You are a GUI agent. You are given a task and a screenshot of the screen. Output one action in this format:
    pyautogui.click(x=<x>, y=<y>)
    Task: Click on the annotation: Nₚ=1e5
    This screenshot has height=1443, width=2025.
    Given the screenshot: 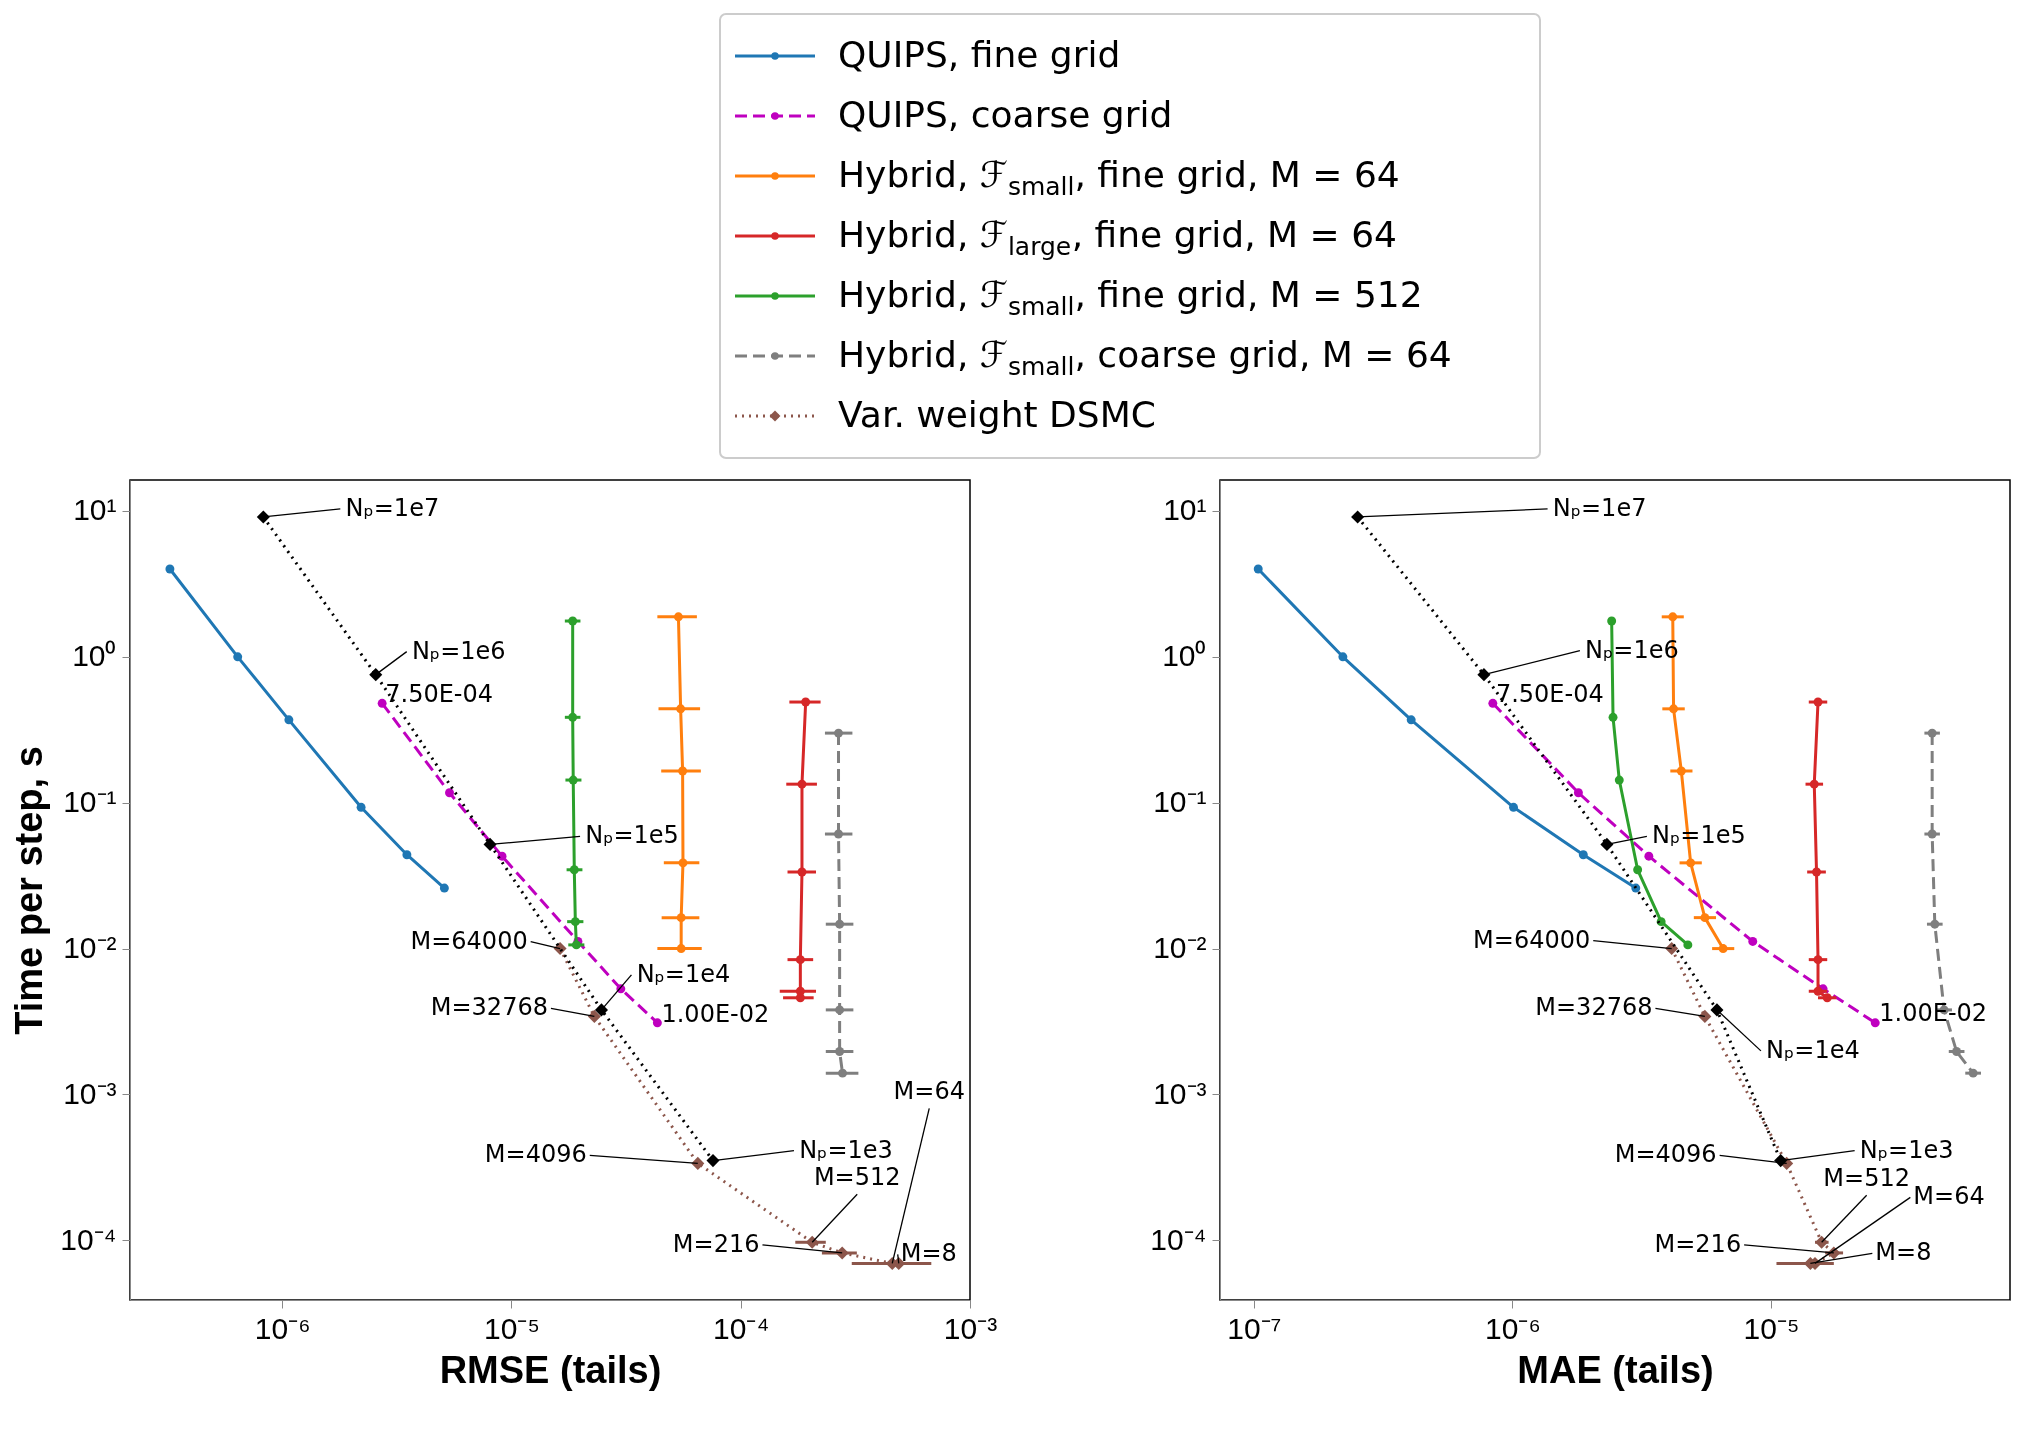 What is the action you would take?
    pyautogui.click(x=632, y=835)
    